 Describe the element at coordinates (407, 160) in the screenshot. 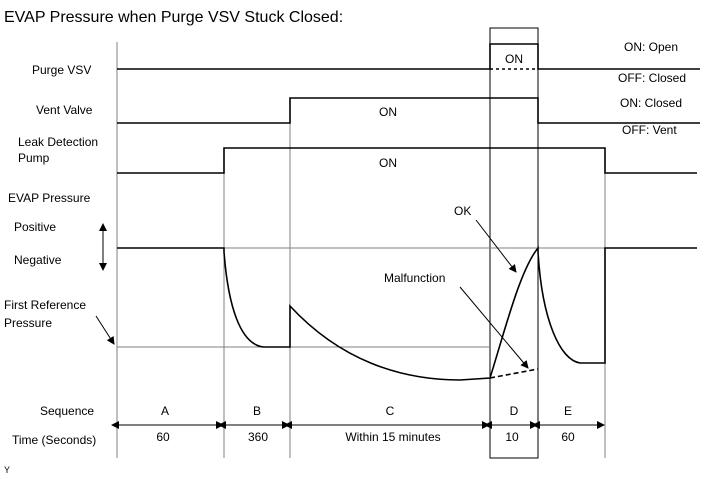

I see `pump-signal` at that location.